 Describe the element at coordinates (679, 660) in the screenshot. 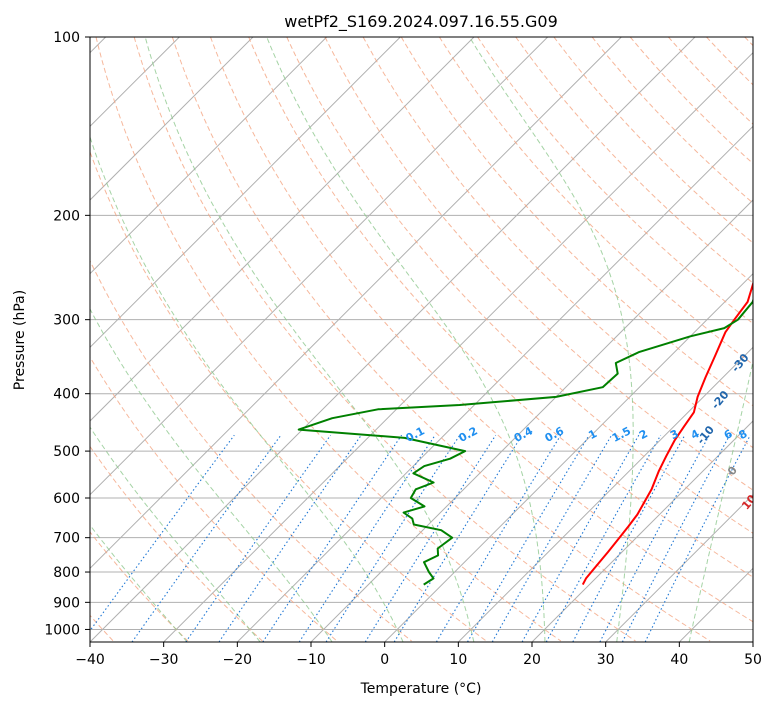

I see `x-tick-label: 40` at that location.